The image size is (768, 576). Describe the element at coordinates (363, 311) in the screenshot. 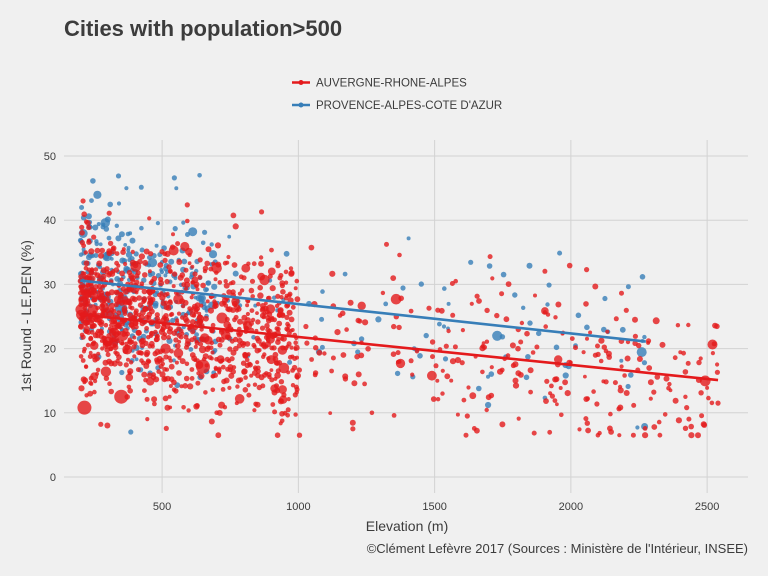

I see `trend-line` at that location.